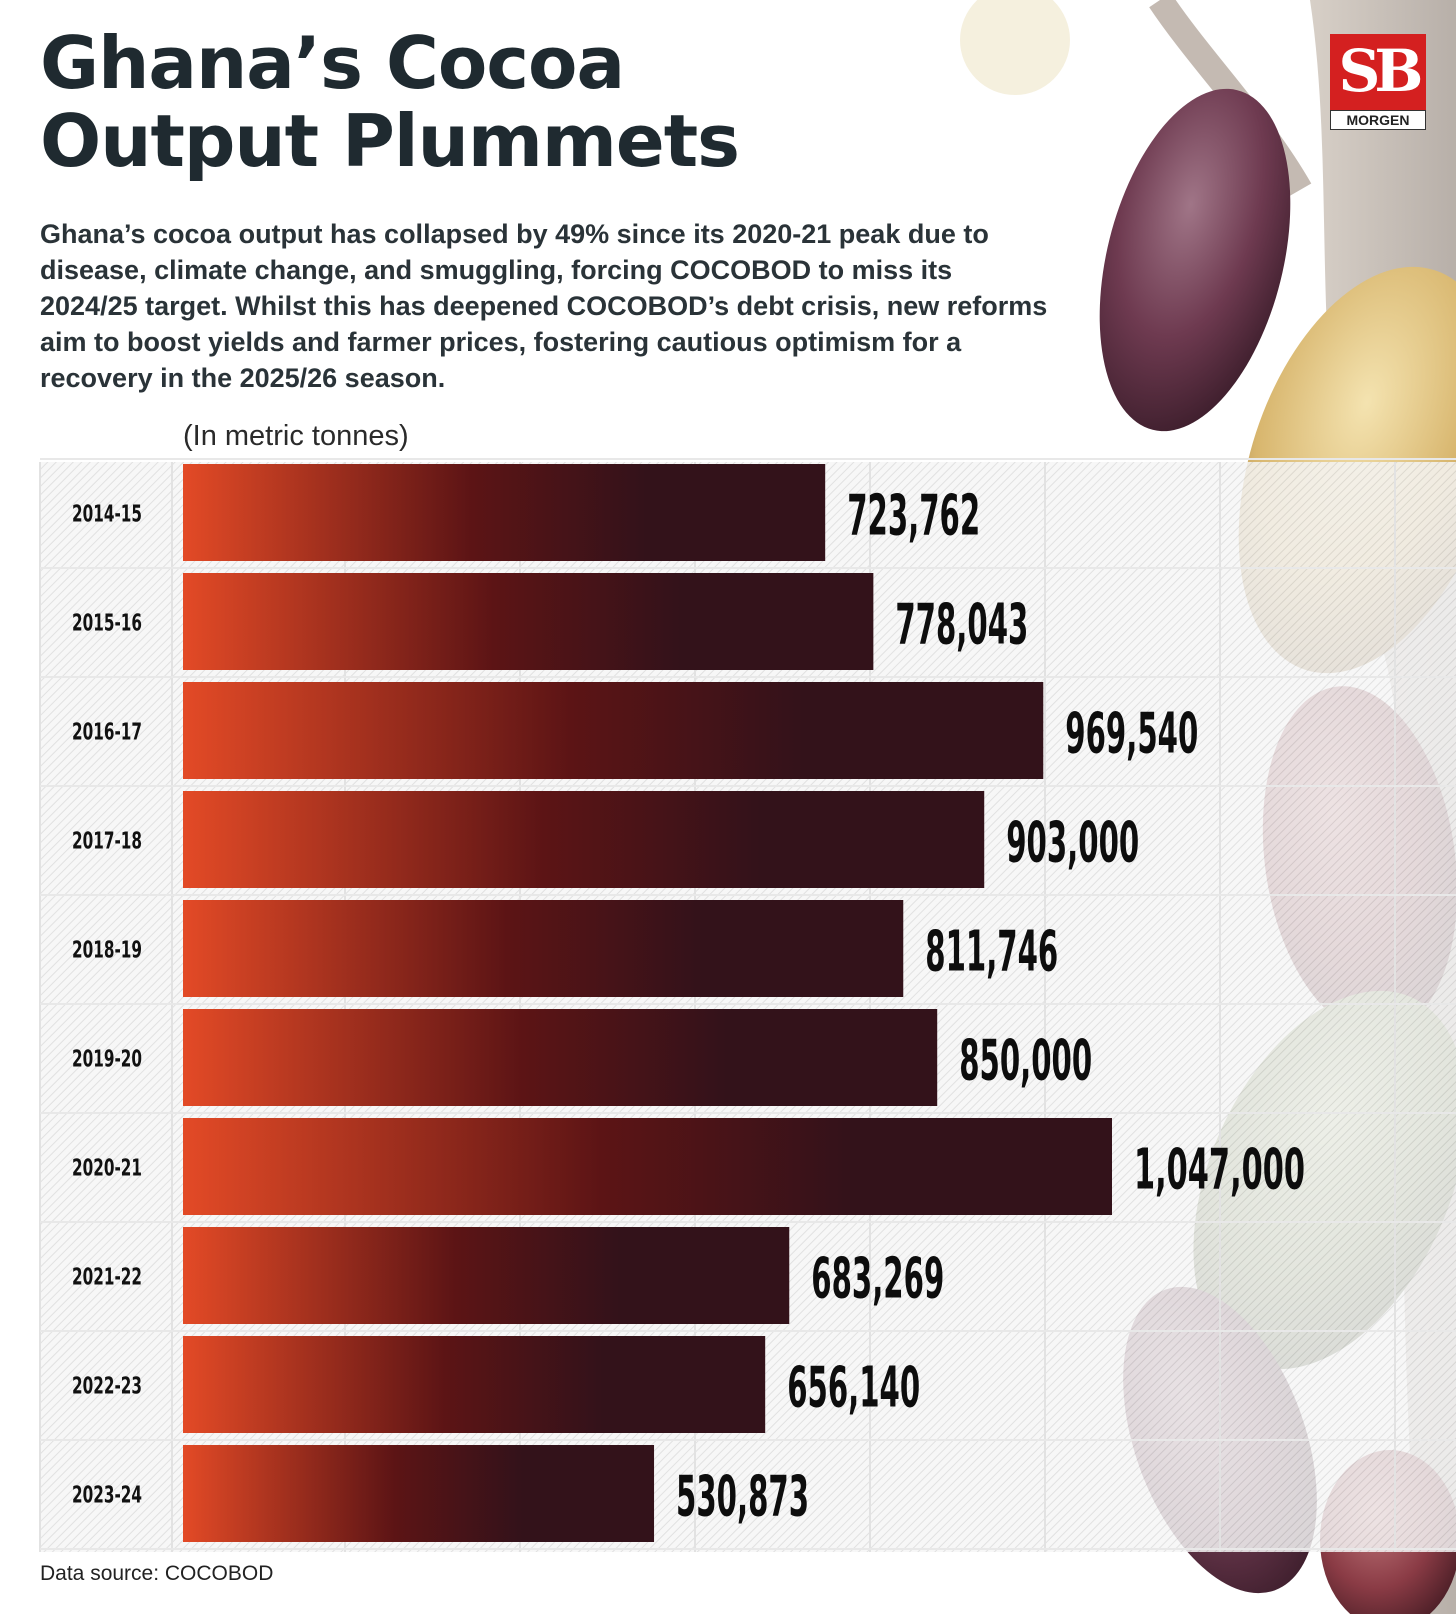  I want to click on logo-mark-box: SB, so click(1378, 72).